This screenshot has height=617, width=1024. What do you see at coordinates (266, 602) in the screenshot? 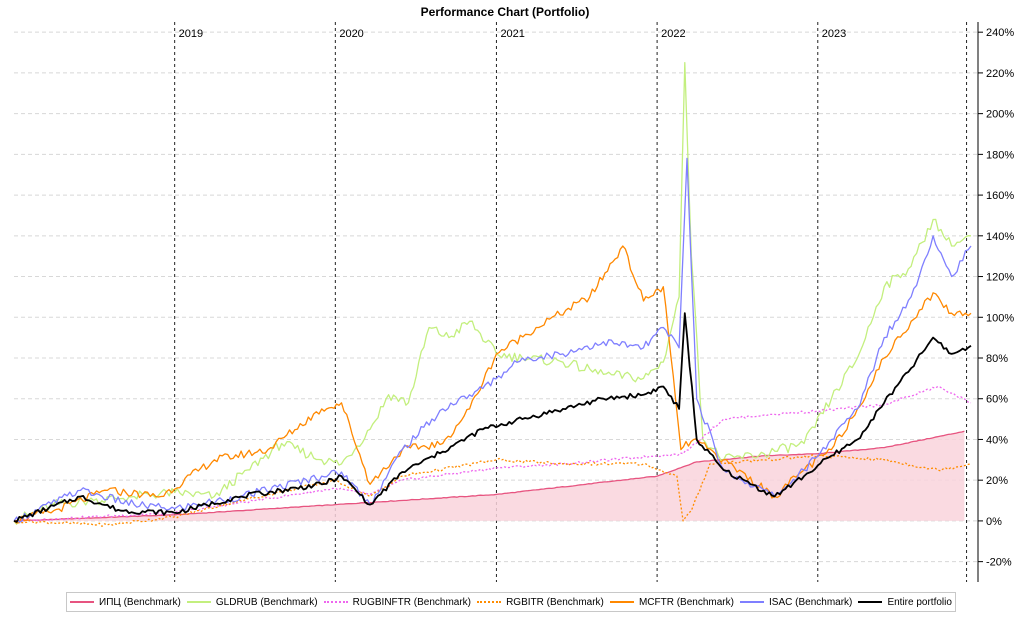
I see `legend-label: GLDRUB (Benchmark)` at bounding box center [266, 602].